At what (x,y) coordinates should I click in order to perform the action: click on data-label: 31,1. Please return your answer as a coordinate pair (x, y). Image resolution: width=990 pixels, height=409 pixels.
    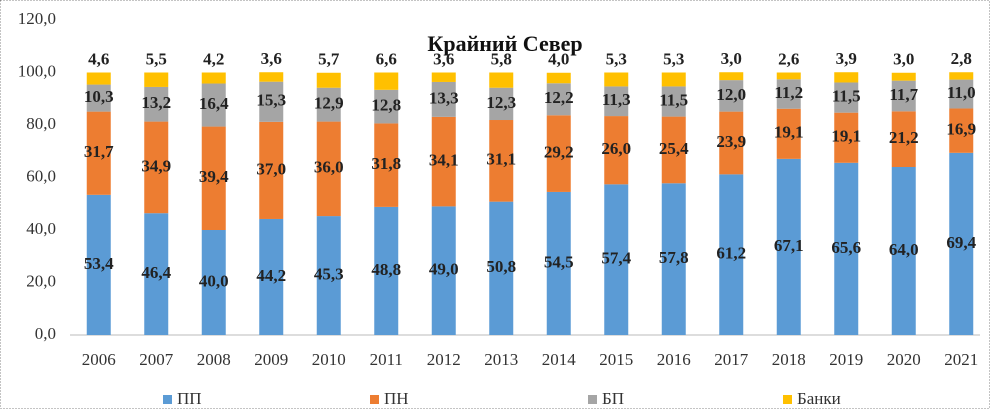
    Looking at the image, I should click on (501, 159).